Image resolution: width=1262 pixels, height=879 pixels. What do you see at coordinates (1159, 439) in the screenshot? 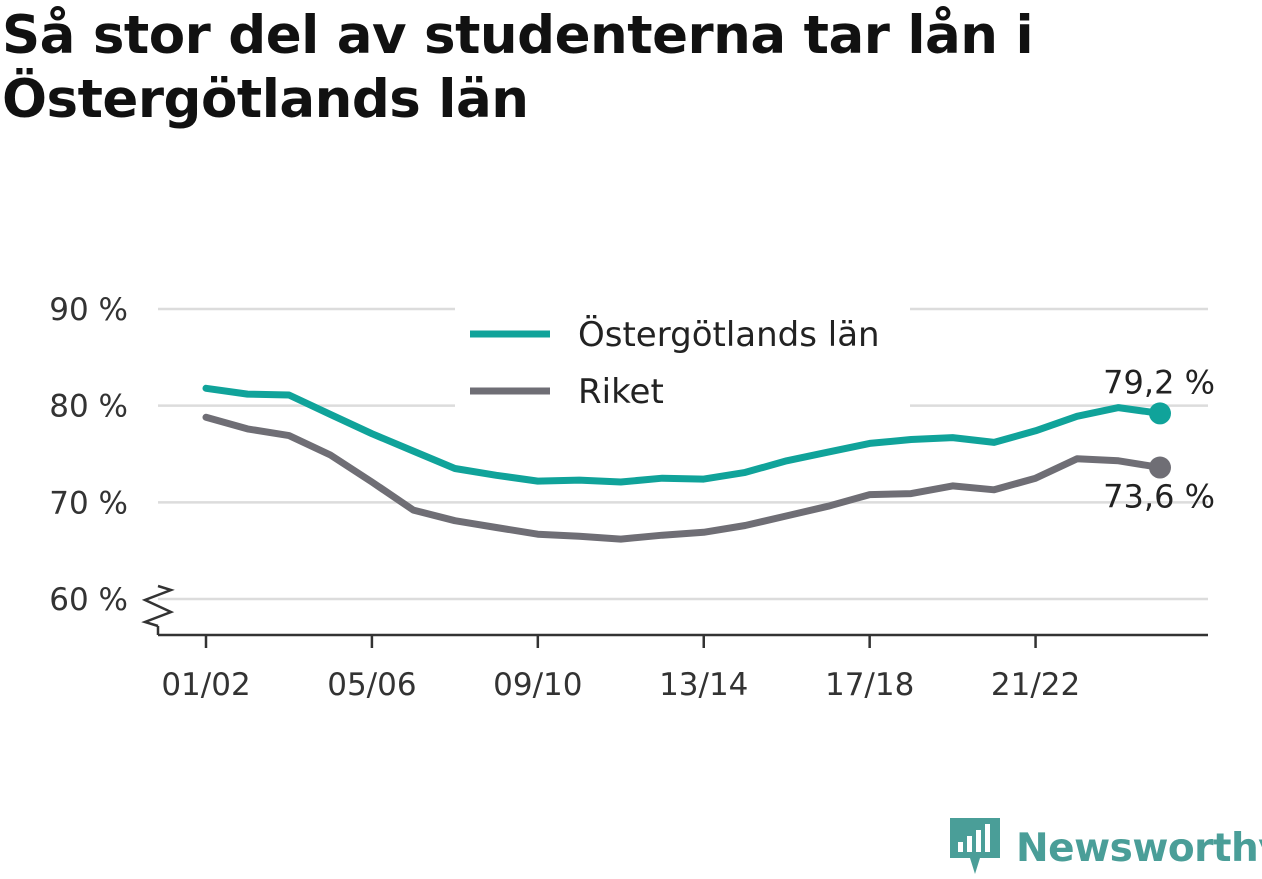
I see `end-labels: 79,2 % 73,6 %` at bounding box center [1159, 439].